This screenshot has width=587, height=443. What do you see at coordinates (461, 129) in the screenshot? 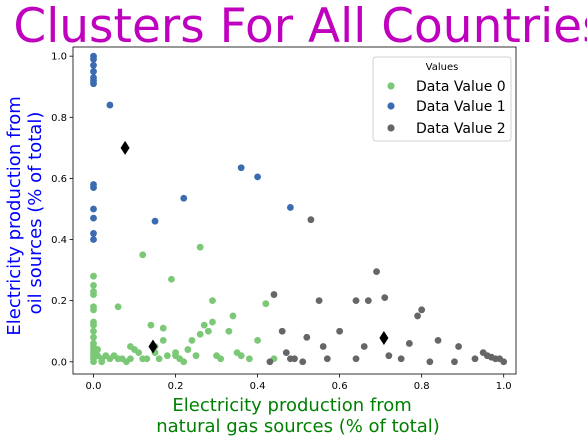
I see `legend-label-2: Data Value 2` at bounding box center [461, 129].